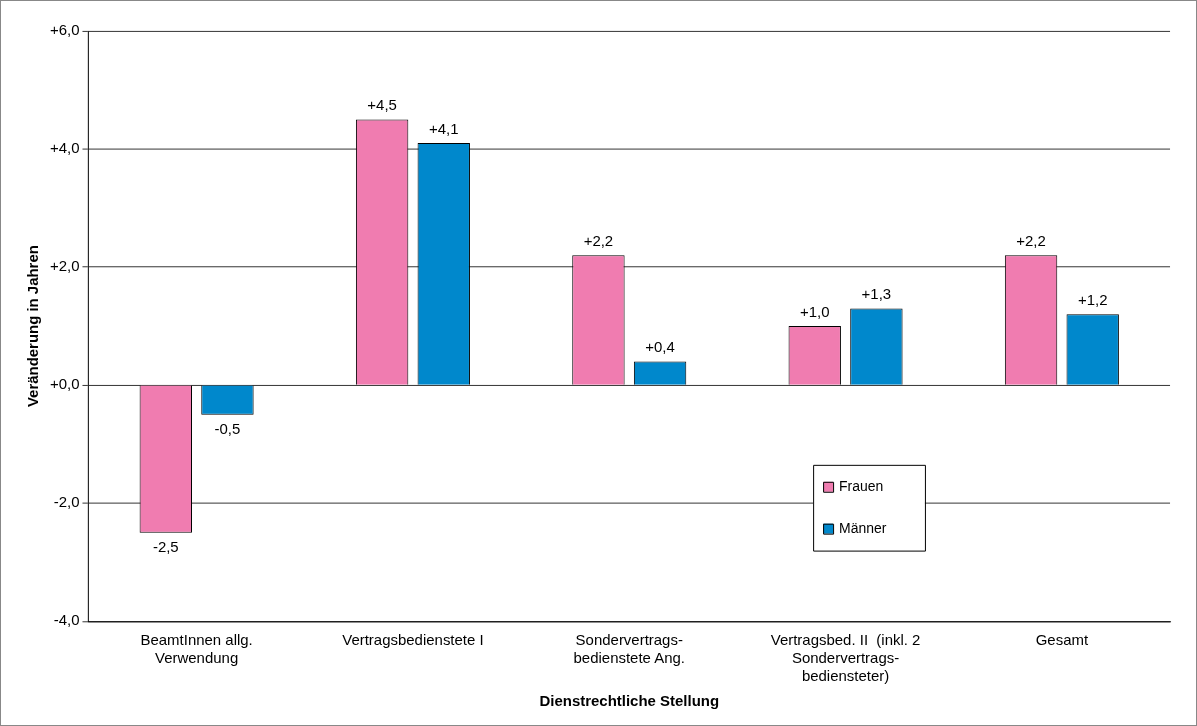 This screenshot has width=1197, height=726. I want to click on x-axis-title: Dienstrechtliche Stellung, so click(629, 701).